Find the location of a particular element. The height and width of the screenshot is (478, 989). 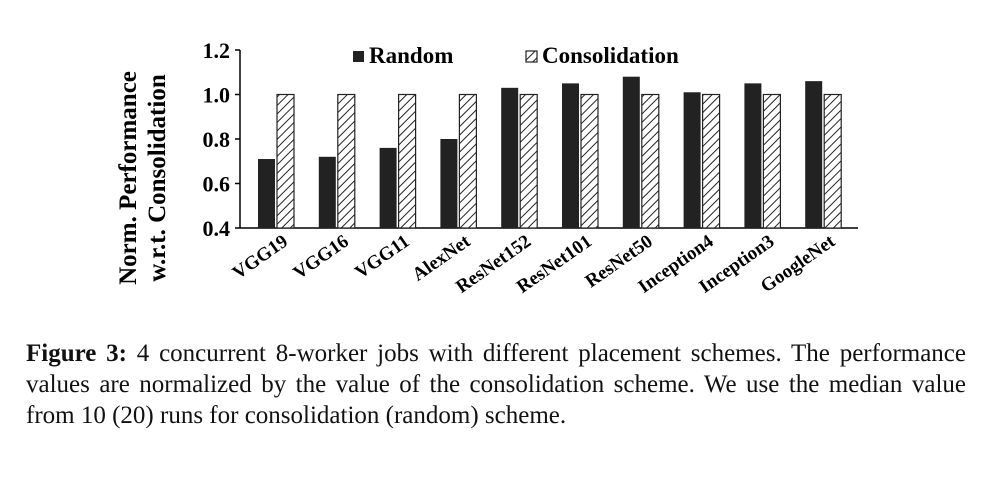

legend-swatch-random is located at coordinates (358, 56).